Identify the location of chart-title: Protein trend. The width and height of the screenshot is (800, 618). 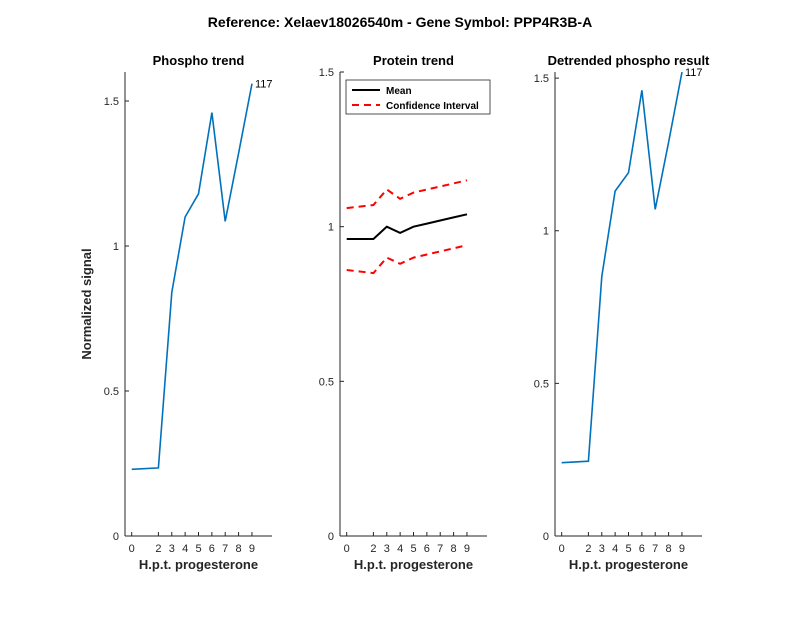
(413, 60).